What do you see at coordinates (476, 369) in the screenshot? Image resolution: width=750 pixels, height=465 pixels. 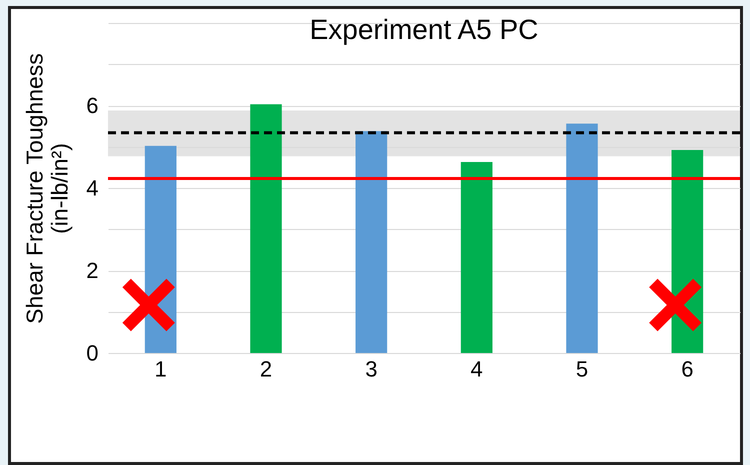 I see `x-tick-label: 4` at bounding box center [476, 369].